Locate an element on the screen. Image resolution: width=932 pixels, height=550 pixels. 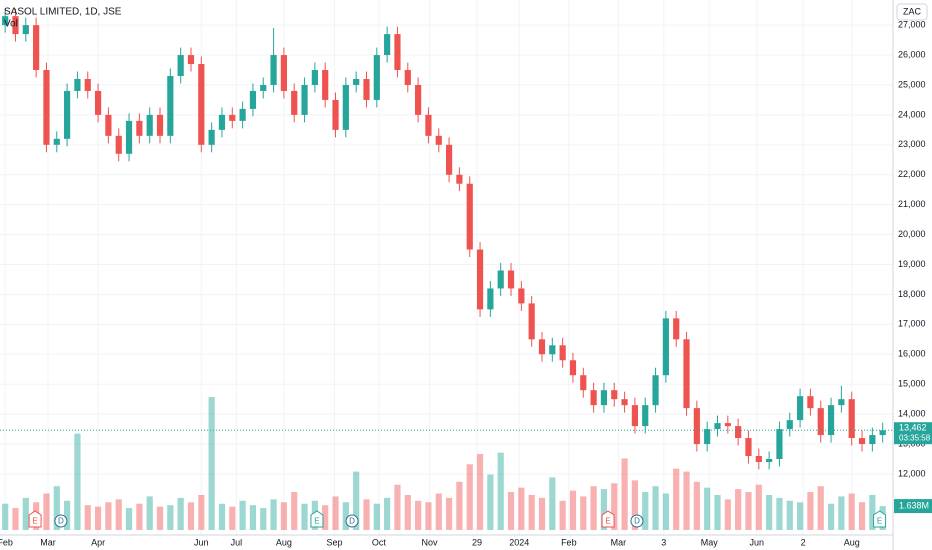
y-tick-label: 23,000 is located at coordinates (912, 144).